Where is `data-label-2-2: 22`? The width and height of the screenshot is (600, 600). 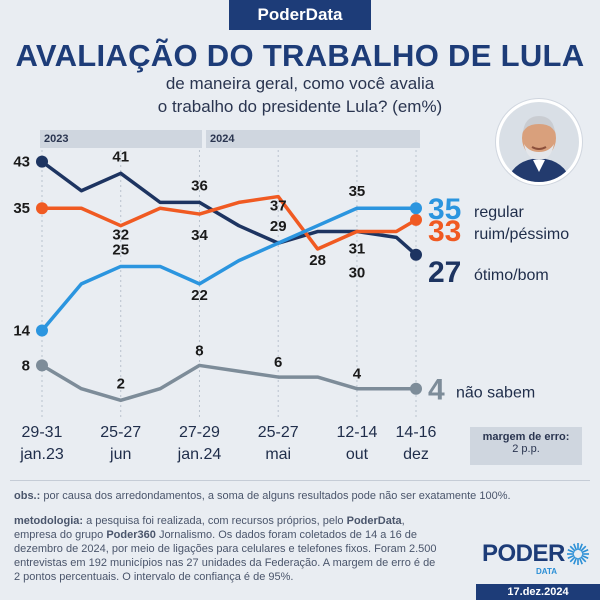
data-label-2-2: 22 is located at coordinates (199, 295).